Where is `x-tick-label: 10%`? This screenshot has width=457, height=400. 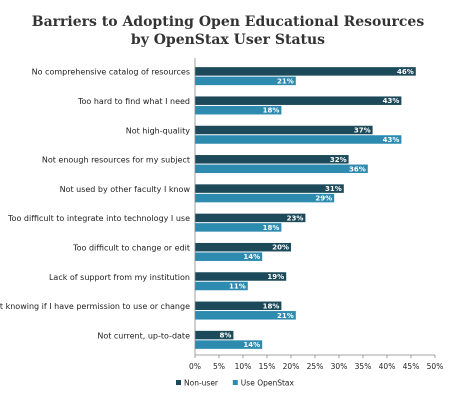 x-tick-label: 10% is located at coordinates (243, 366).